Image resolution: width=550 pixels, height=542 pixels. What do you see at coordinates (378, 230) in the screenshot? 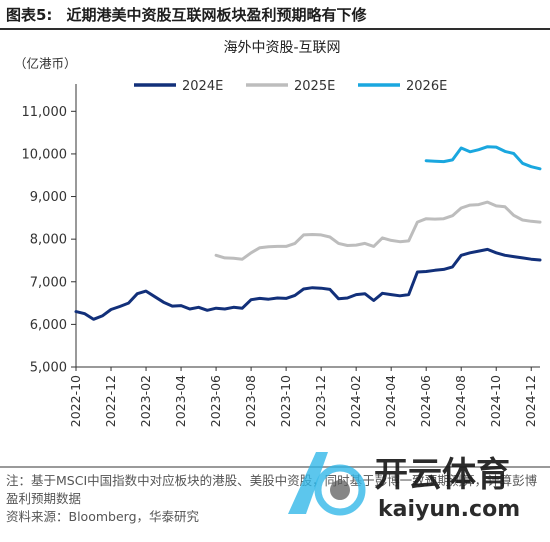
I see `series-line-2025e` at bounding box center [378, 230].